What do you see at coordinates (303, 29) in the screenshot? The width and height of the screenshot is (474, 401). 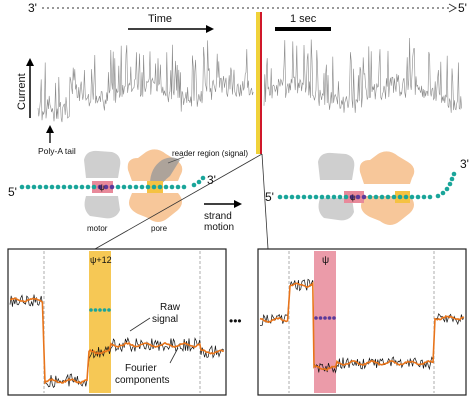 I see `scale-bar` at bounding box center [303, 29].